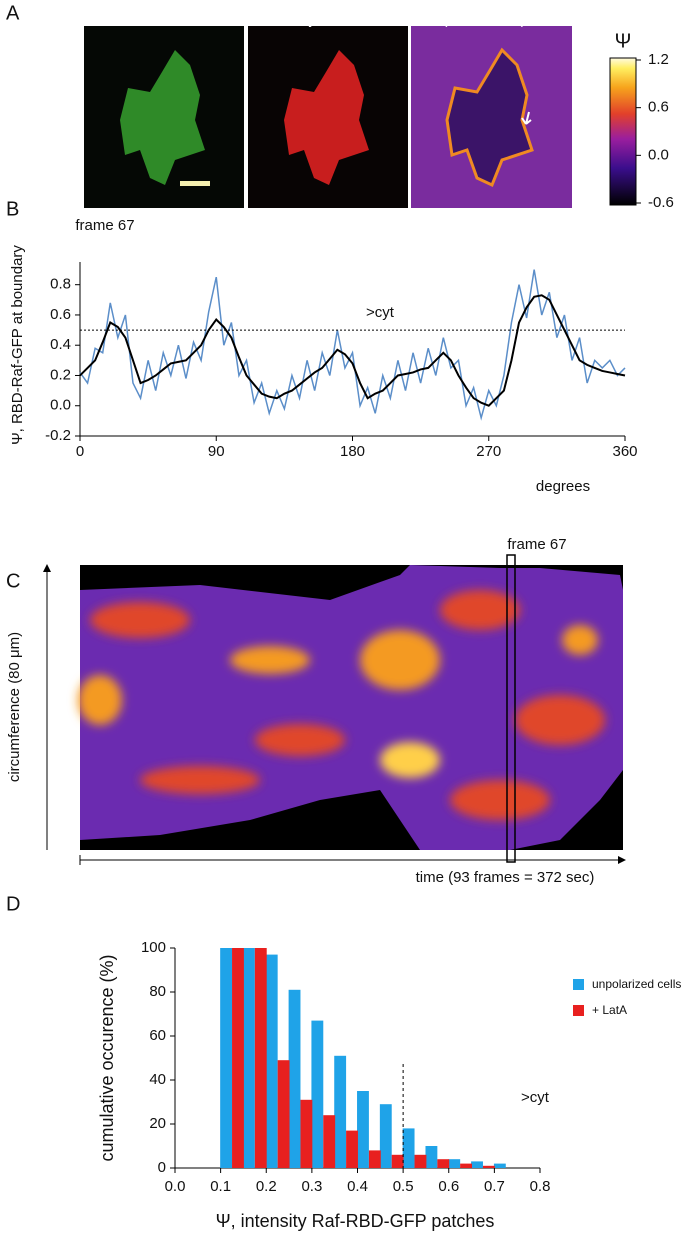  Describe the element at coordinates (13, 904) in the screenshot. I see `panel-label: D` at that location.